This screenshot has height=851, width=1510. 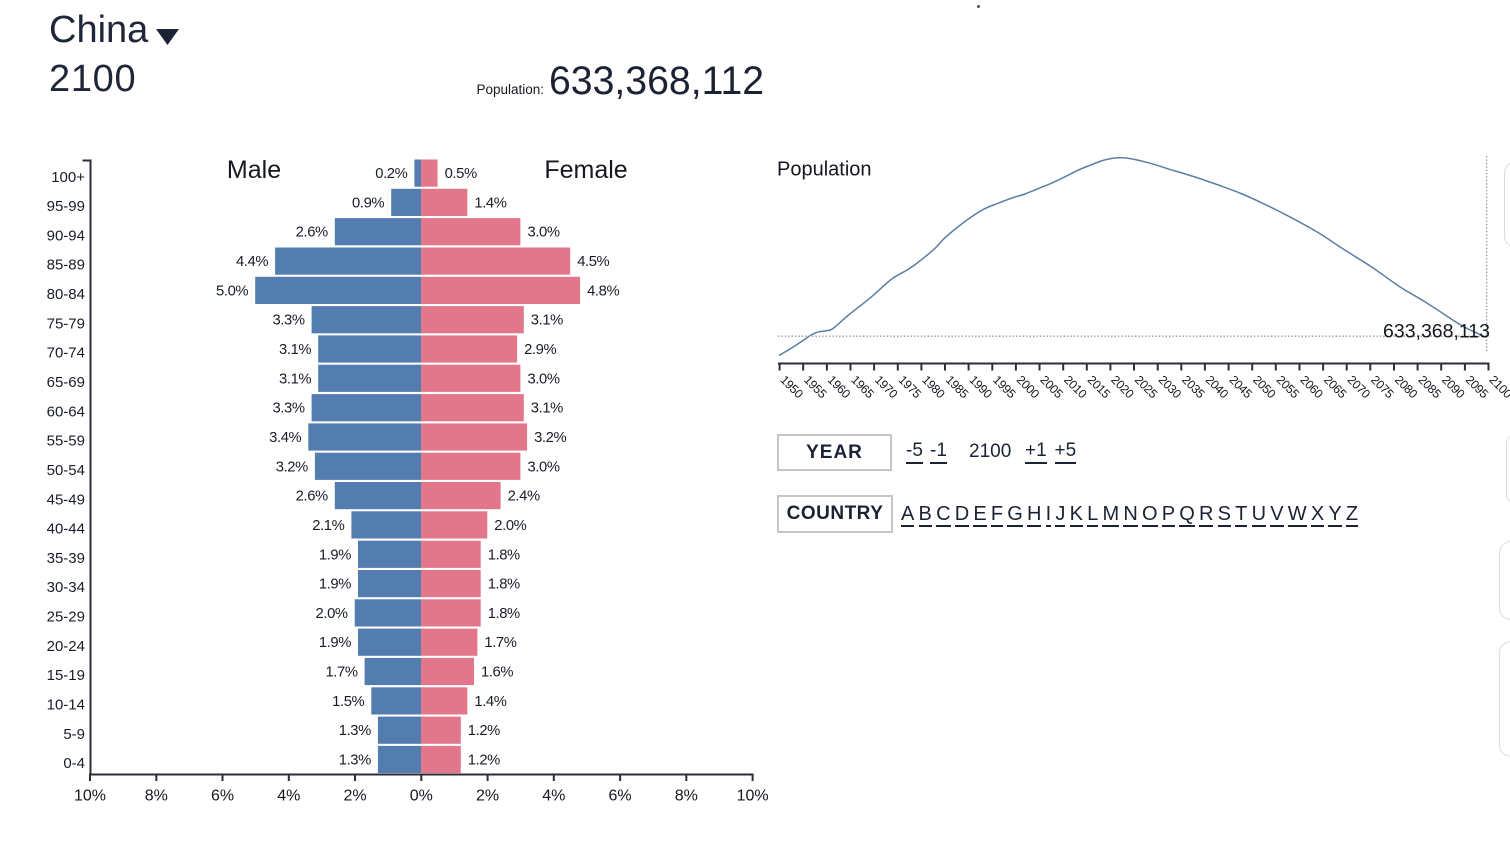 What do you see at coordinates (66, 265) in the screenshot?
I see `svg-text: 85-89` at bounding box center [66, 265].